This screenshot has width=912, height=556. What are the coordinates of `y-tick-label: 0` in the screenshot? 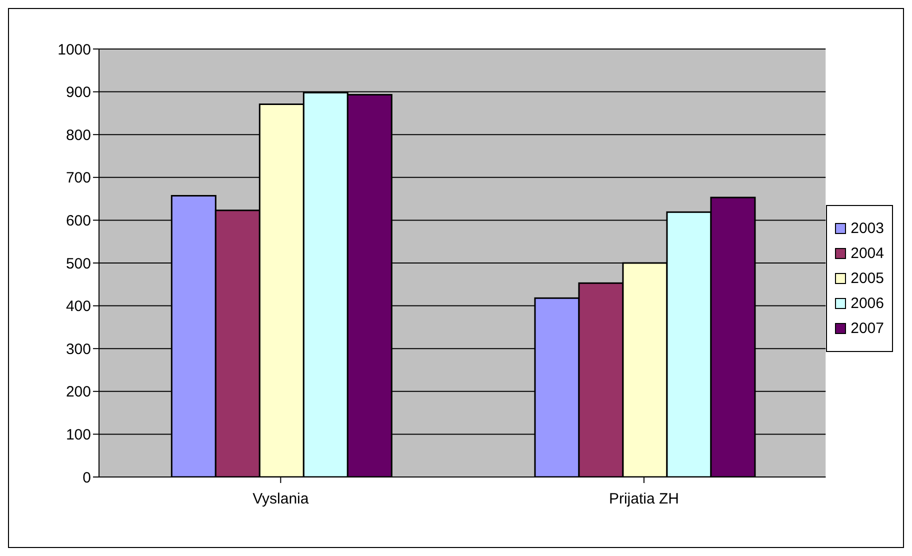 It's located at (86, 477).